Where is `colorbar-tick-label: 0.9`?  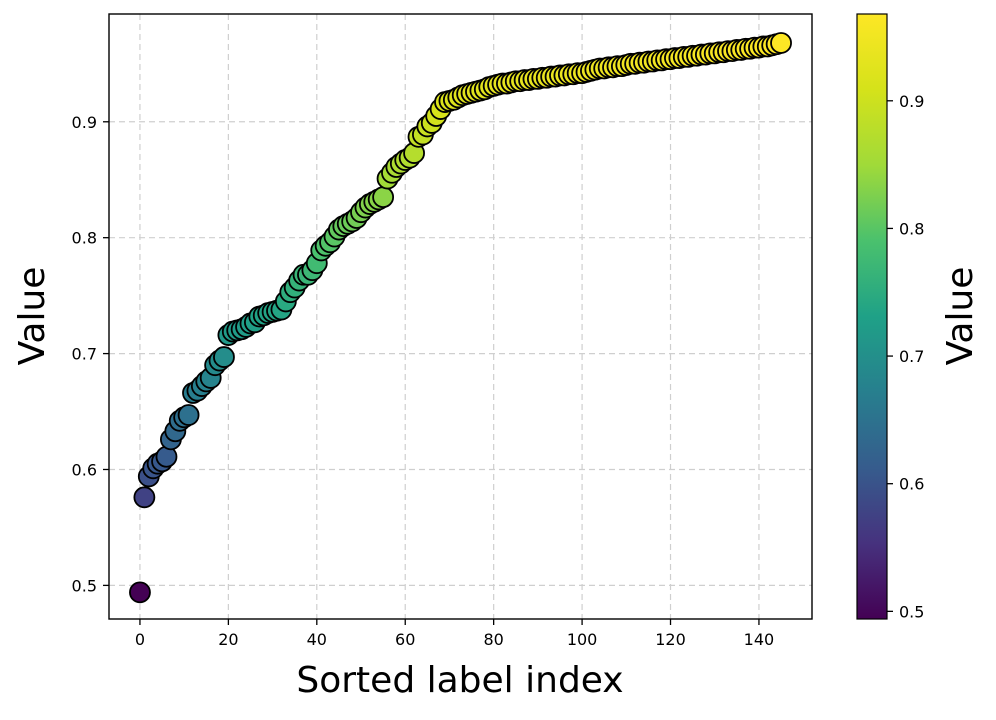
colorbar-tick-label: 0.9 is located at coordinates (911, 101).